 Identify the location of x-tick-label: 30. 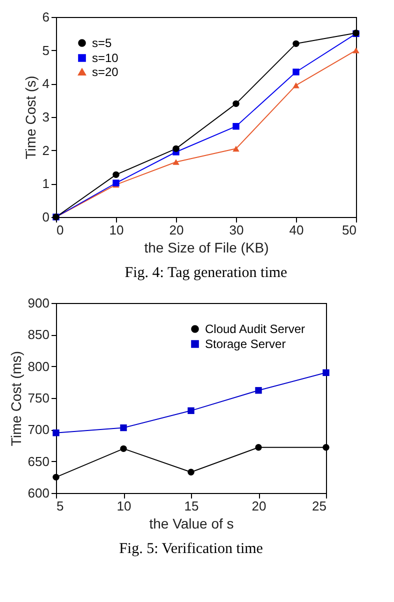
(236, 230).